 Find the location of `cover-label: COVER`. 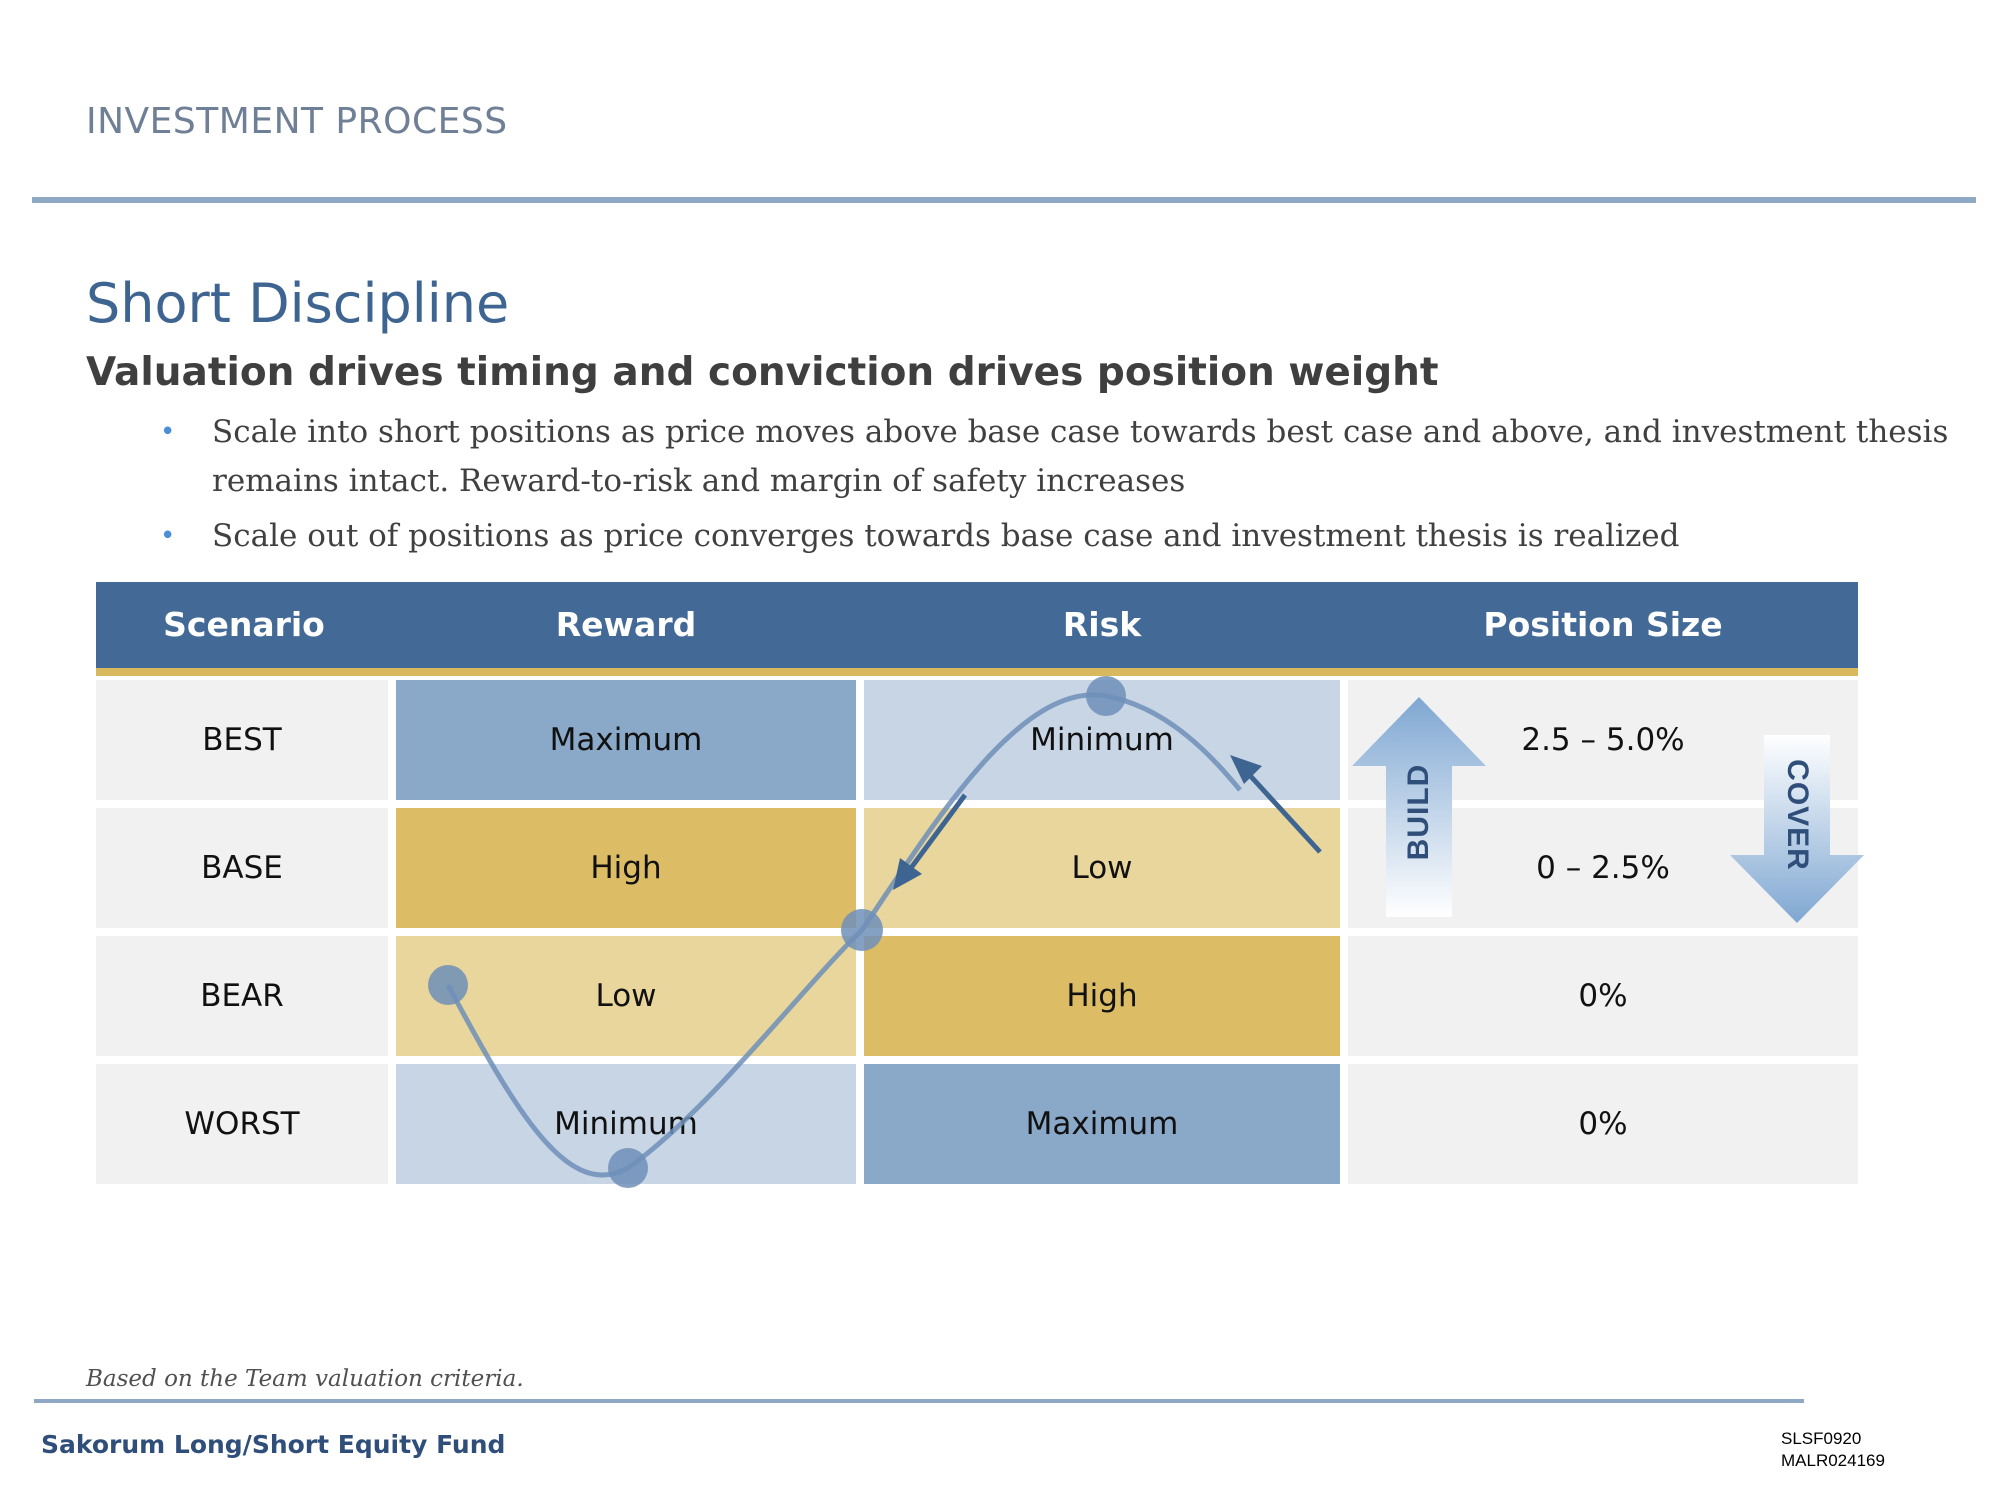

cover-label: COVER is located at coordinates (1797, 815).